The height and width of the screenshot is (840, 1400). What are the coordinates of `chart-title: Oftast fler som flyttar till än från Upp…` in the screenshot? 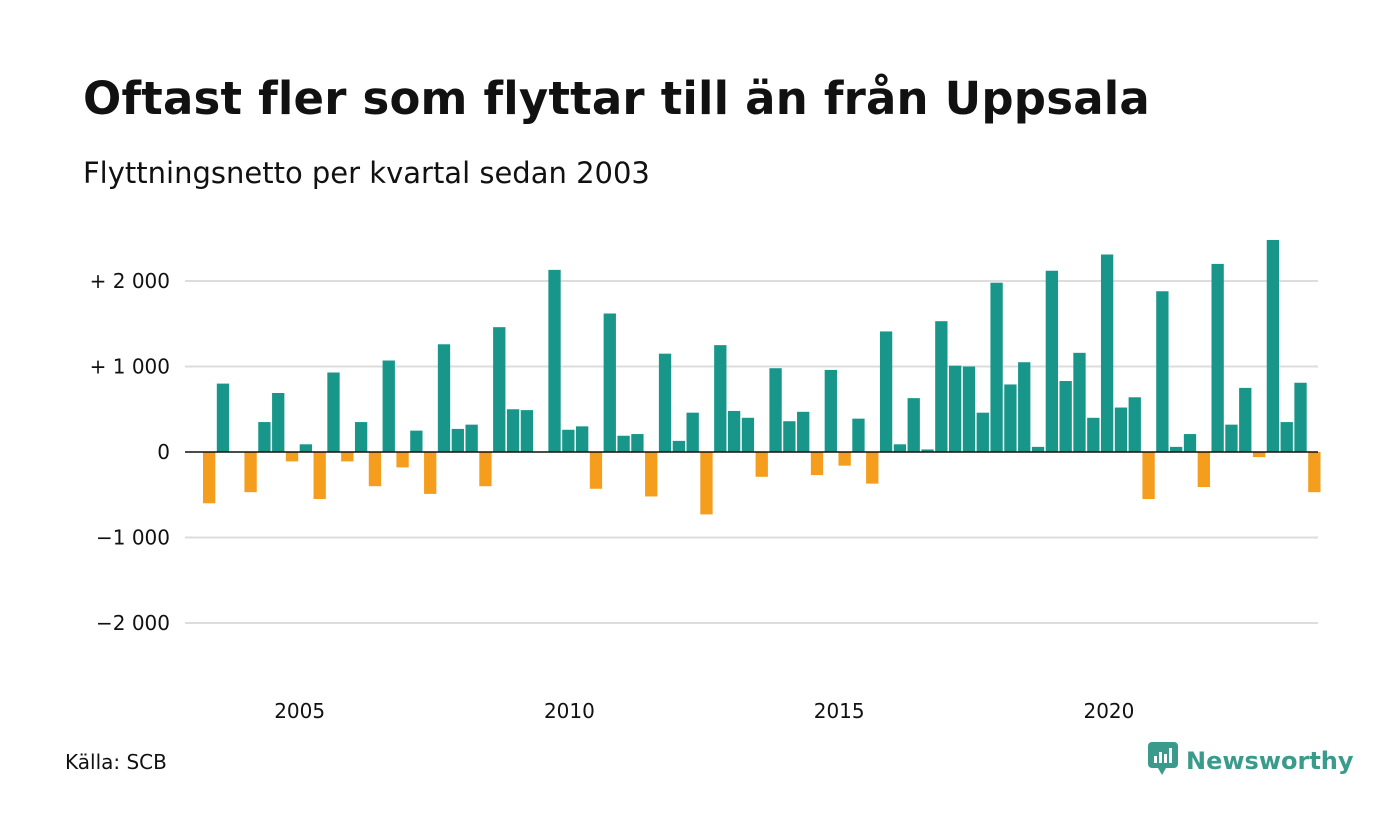 It's located at (616, 98).